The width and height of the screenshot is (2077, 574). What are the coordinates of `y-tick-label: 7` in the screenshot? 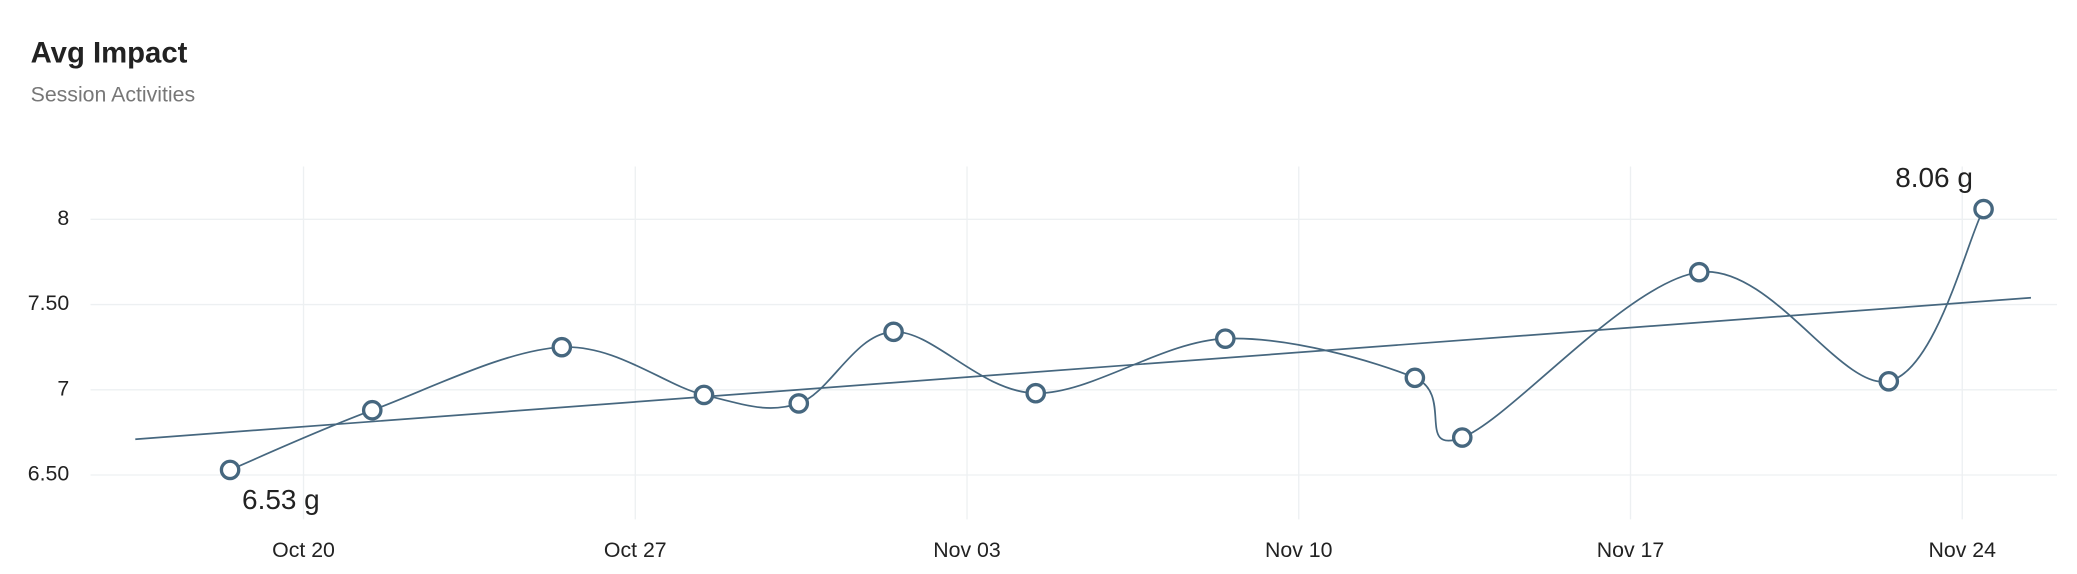 It's located at (63, 388).